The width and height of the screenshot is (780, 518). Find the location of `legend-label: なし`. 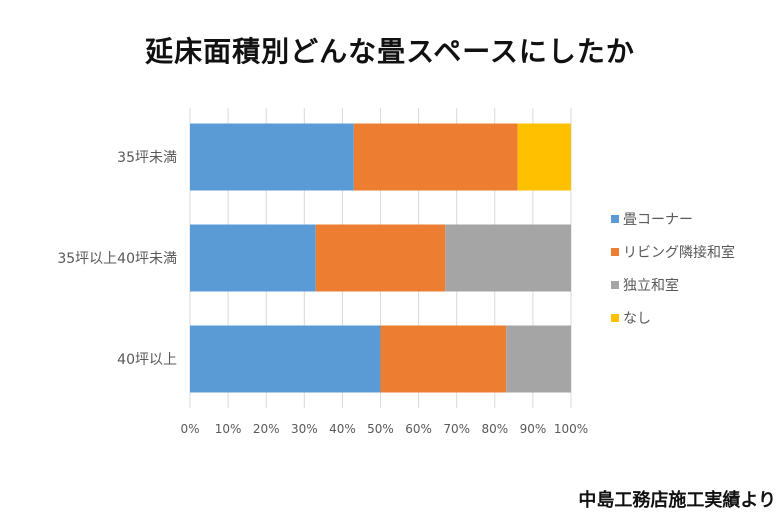

legend-label: なし is located at coordinates (637, 319).